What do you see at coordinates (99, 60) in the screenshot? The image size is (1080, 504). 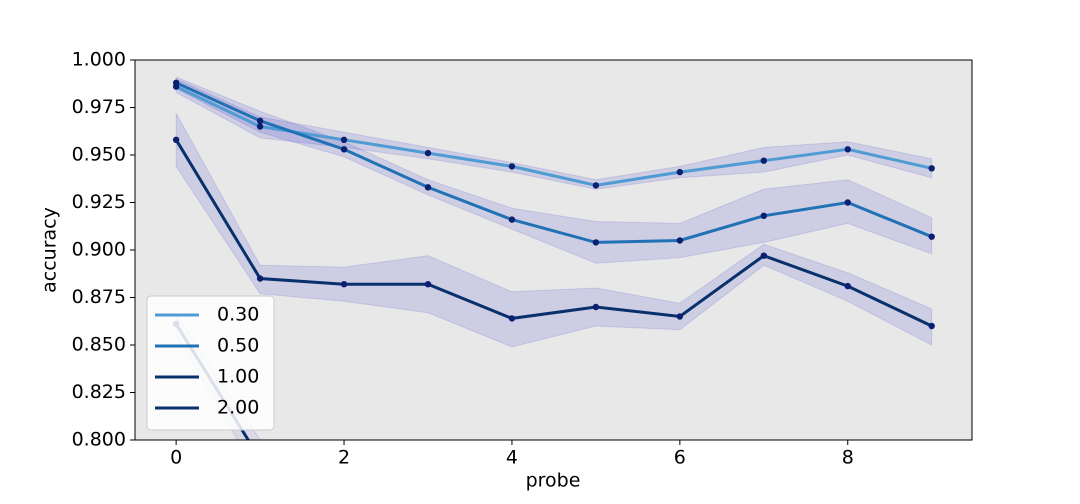 I see `y-tick-label: 1.000` at bounding box center [99, 60].